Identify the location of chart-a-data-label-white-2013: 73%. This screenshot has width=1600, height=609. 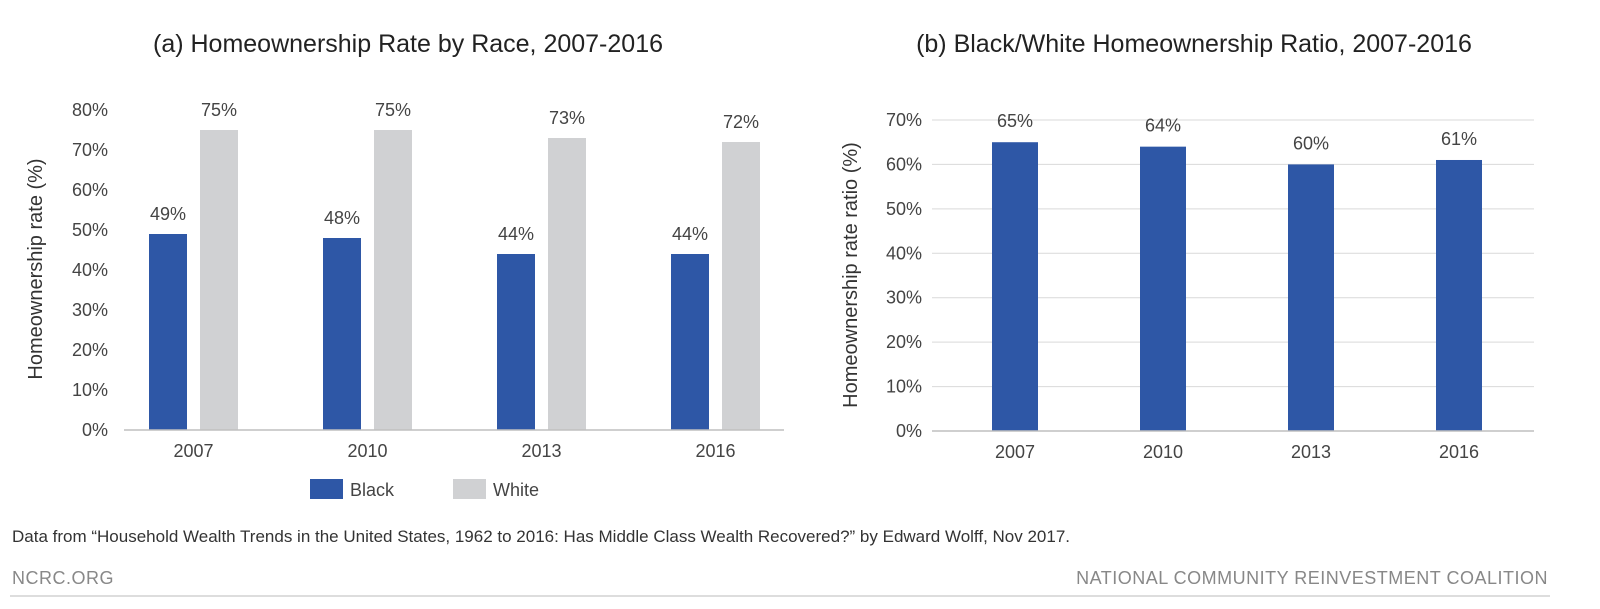
(567, 118).